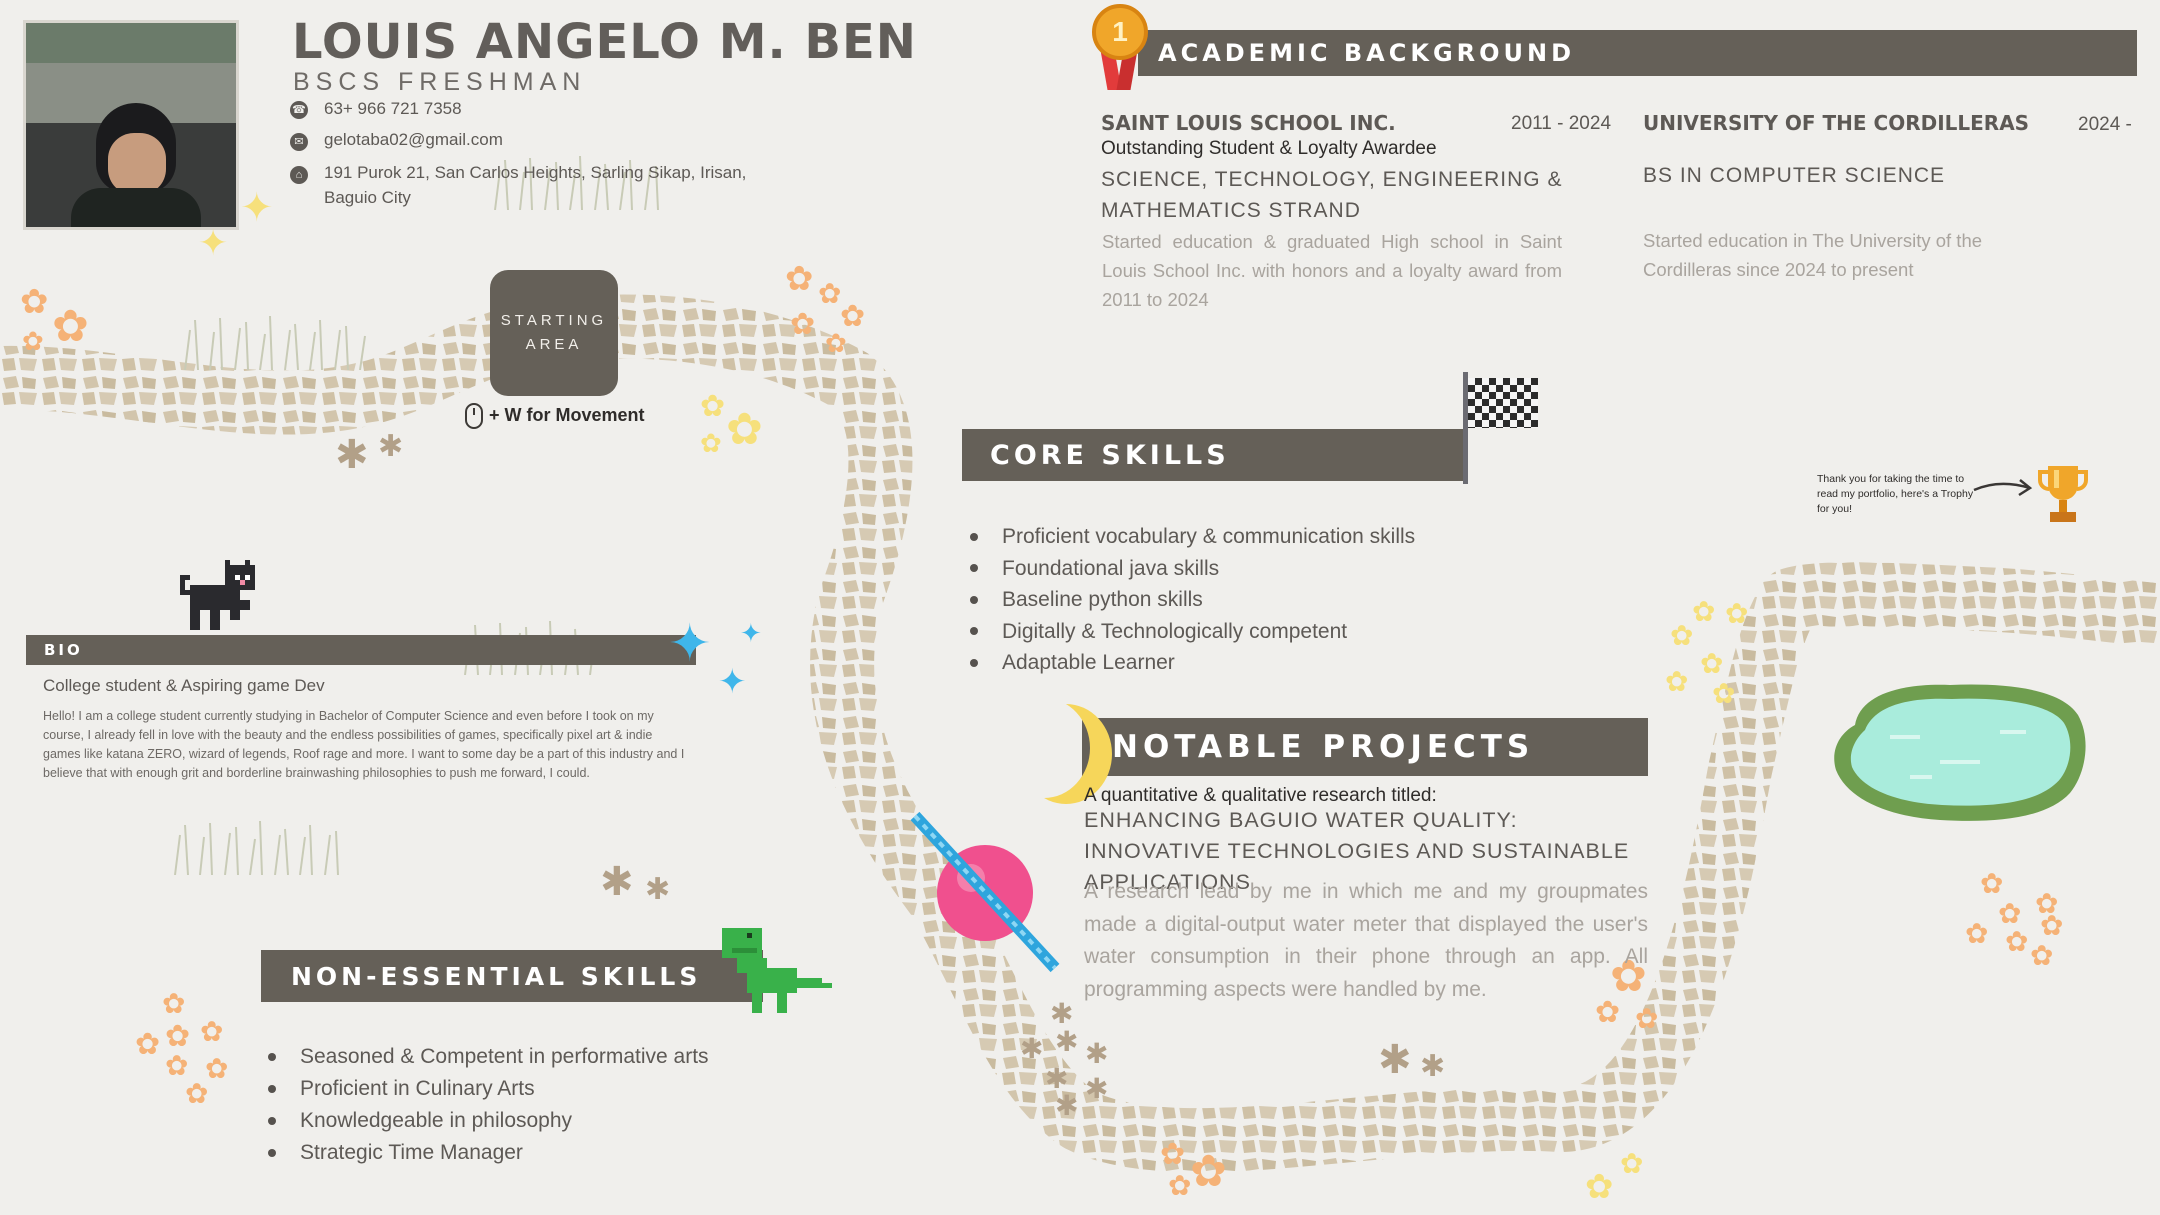 The width and height of the screenshot is (2160, 1215). Describe the element at coordinates (131, 125) in the screenshot. I see `profile-photo` at that location.